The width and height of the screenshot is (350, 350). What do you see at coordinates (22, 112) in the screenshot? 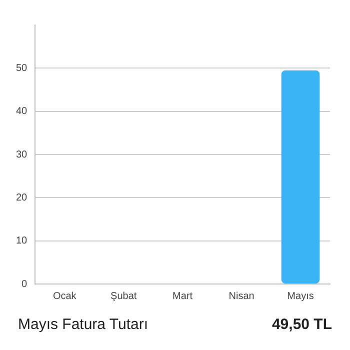
I see `y-tick-label: 40` at bounding box center [22, 112].